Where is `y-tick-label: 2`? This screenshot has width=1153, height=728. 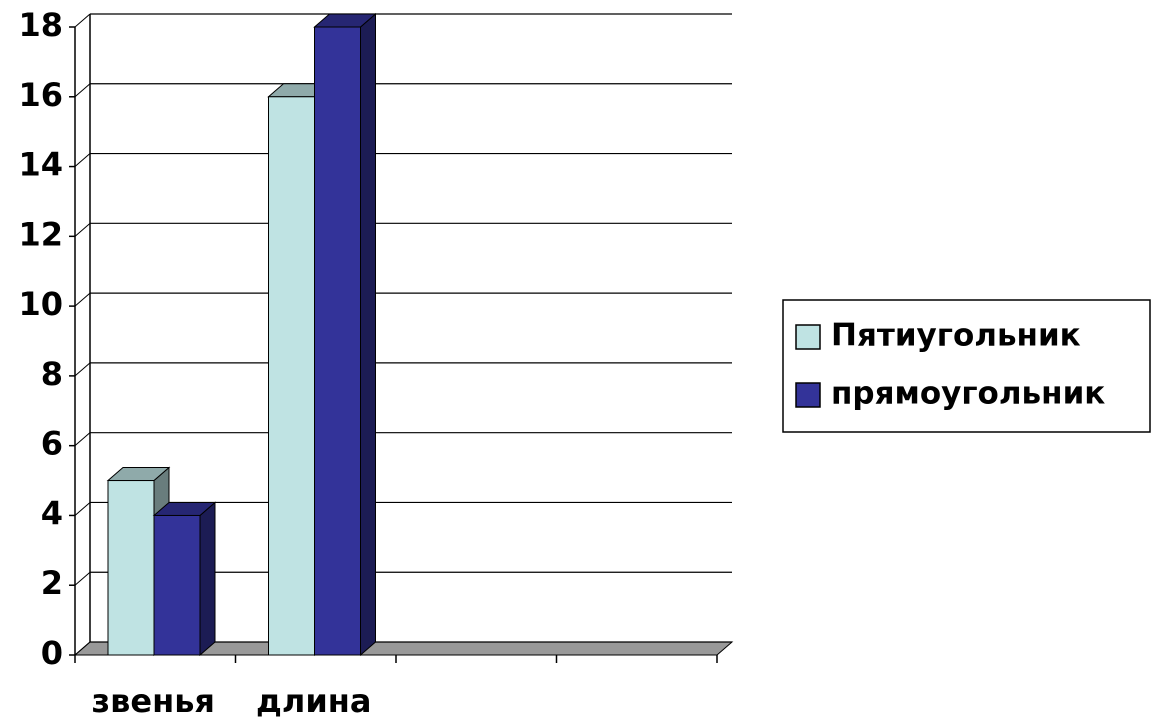
y-tick-label: 2 is located at coordinates (52, 583).